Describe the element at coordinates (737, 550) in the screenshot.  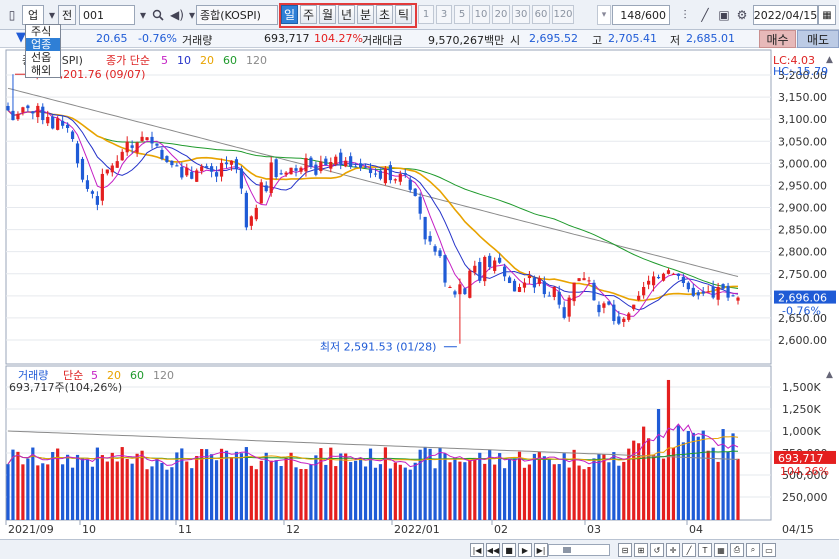
I see `print-icon: ⎙` at that location.